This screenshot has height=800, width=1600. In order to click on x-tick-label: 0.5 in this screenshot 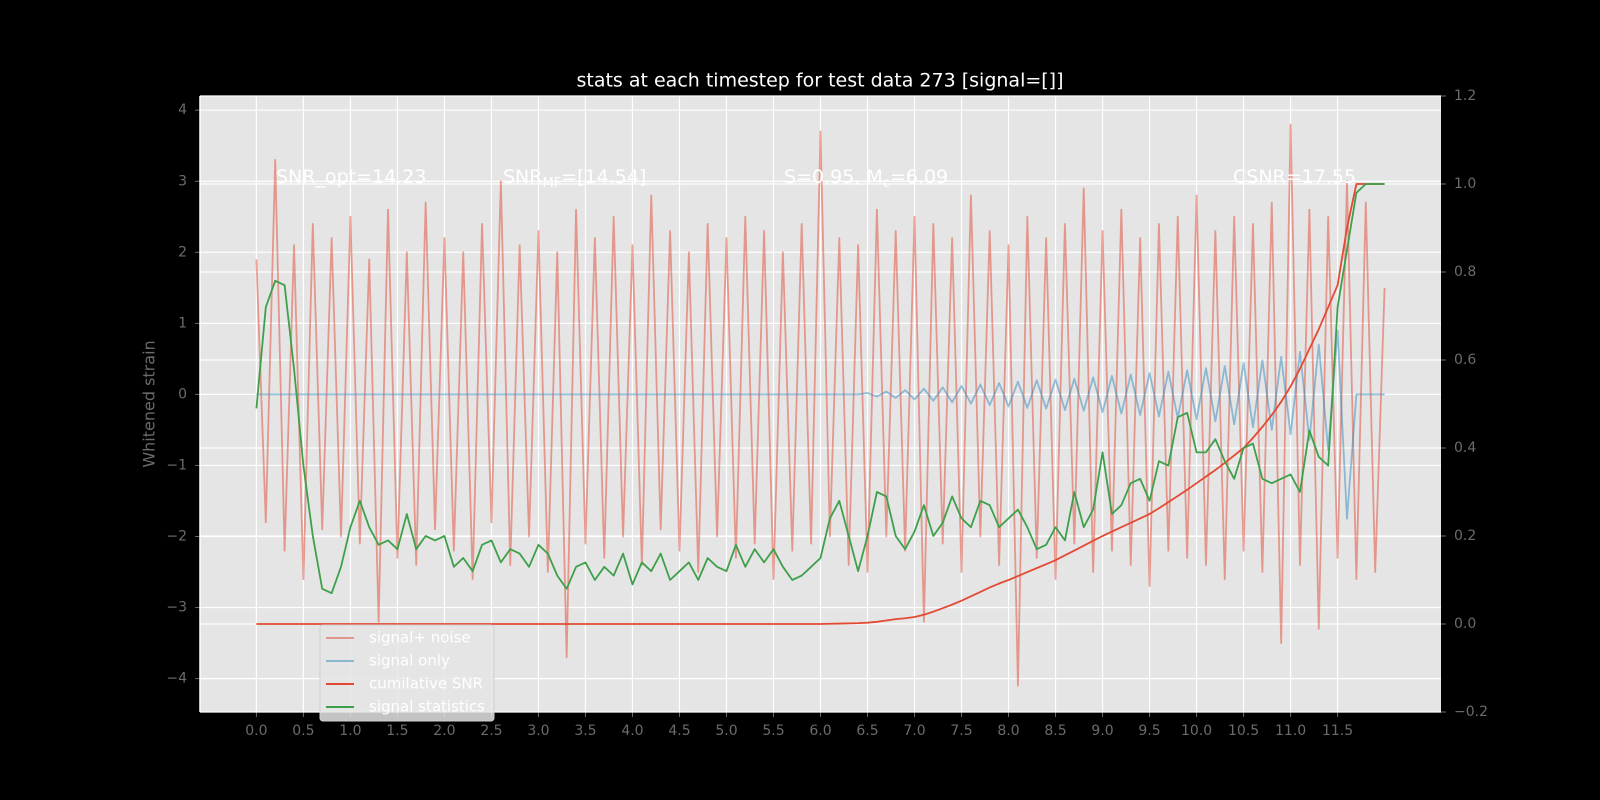, I will do `click(303, 731)`.